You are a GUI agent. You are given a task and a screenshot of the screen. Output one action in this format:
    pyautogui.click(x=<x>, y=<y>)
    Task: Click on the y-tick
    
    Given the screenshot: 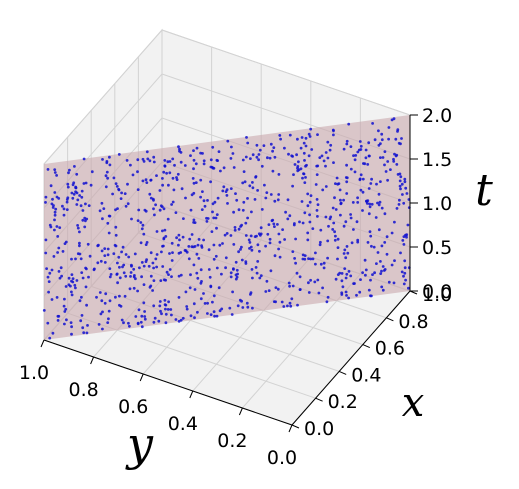 What is the action you would take?
    pyautogui.click(x=191, y=394)
    